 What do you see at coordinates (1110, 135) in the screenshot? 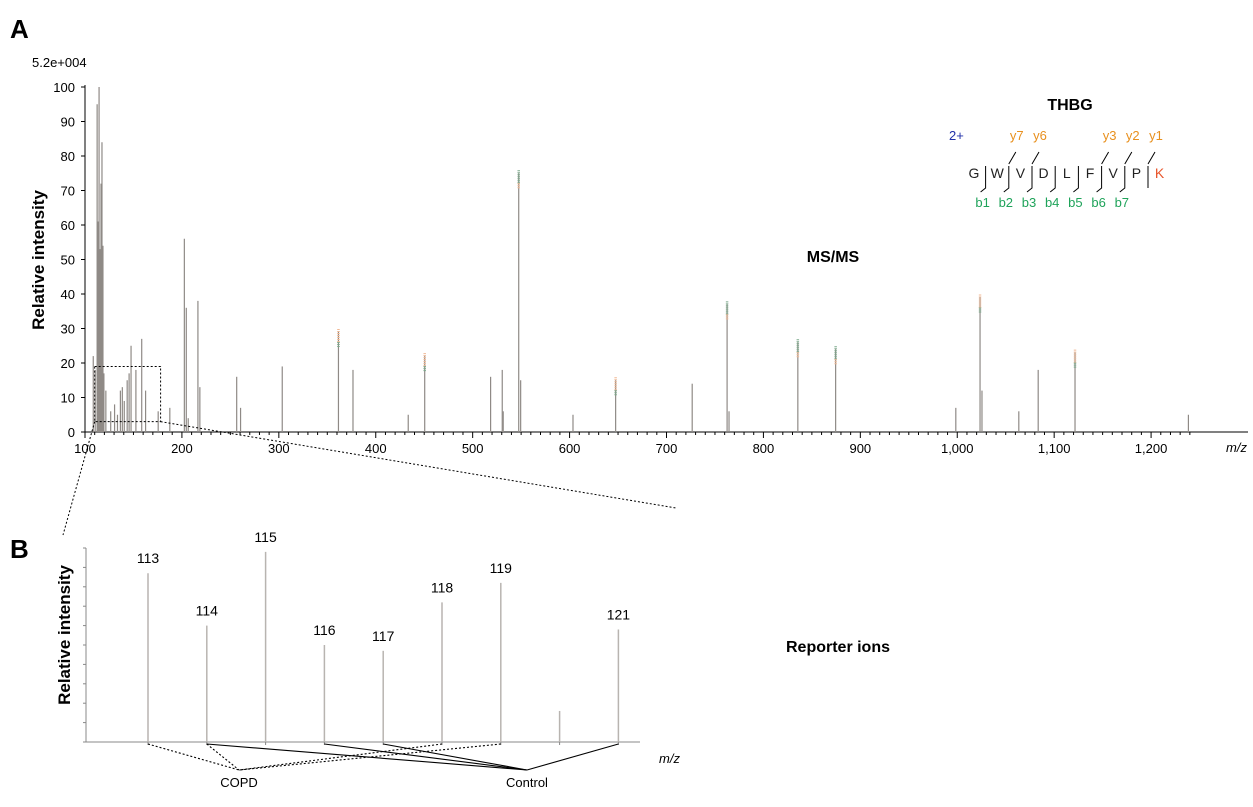
I see `y-ion-label: y3` at bounding box center [1110, 135].